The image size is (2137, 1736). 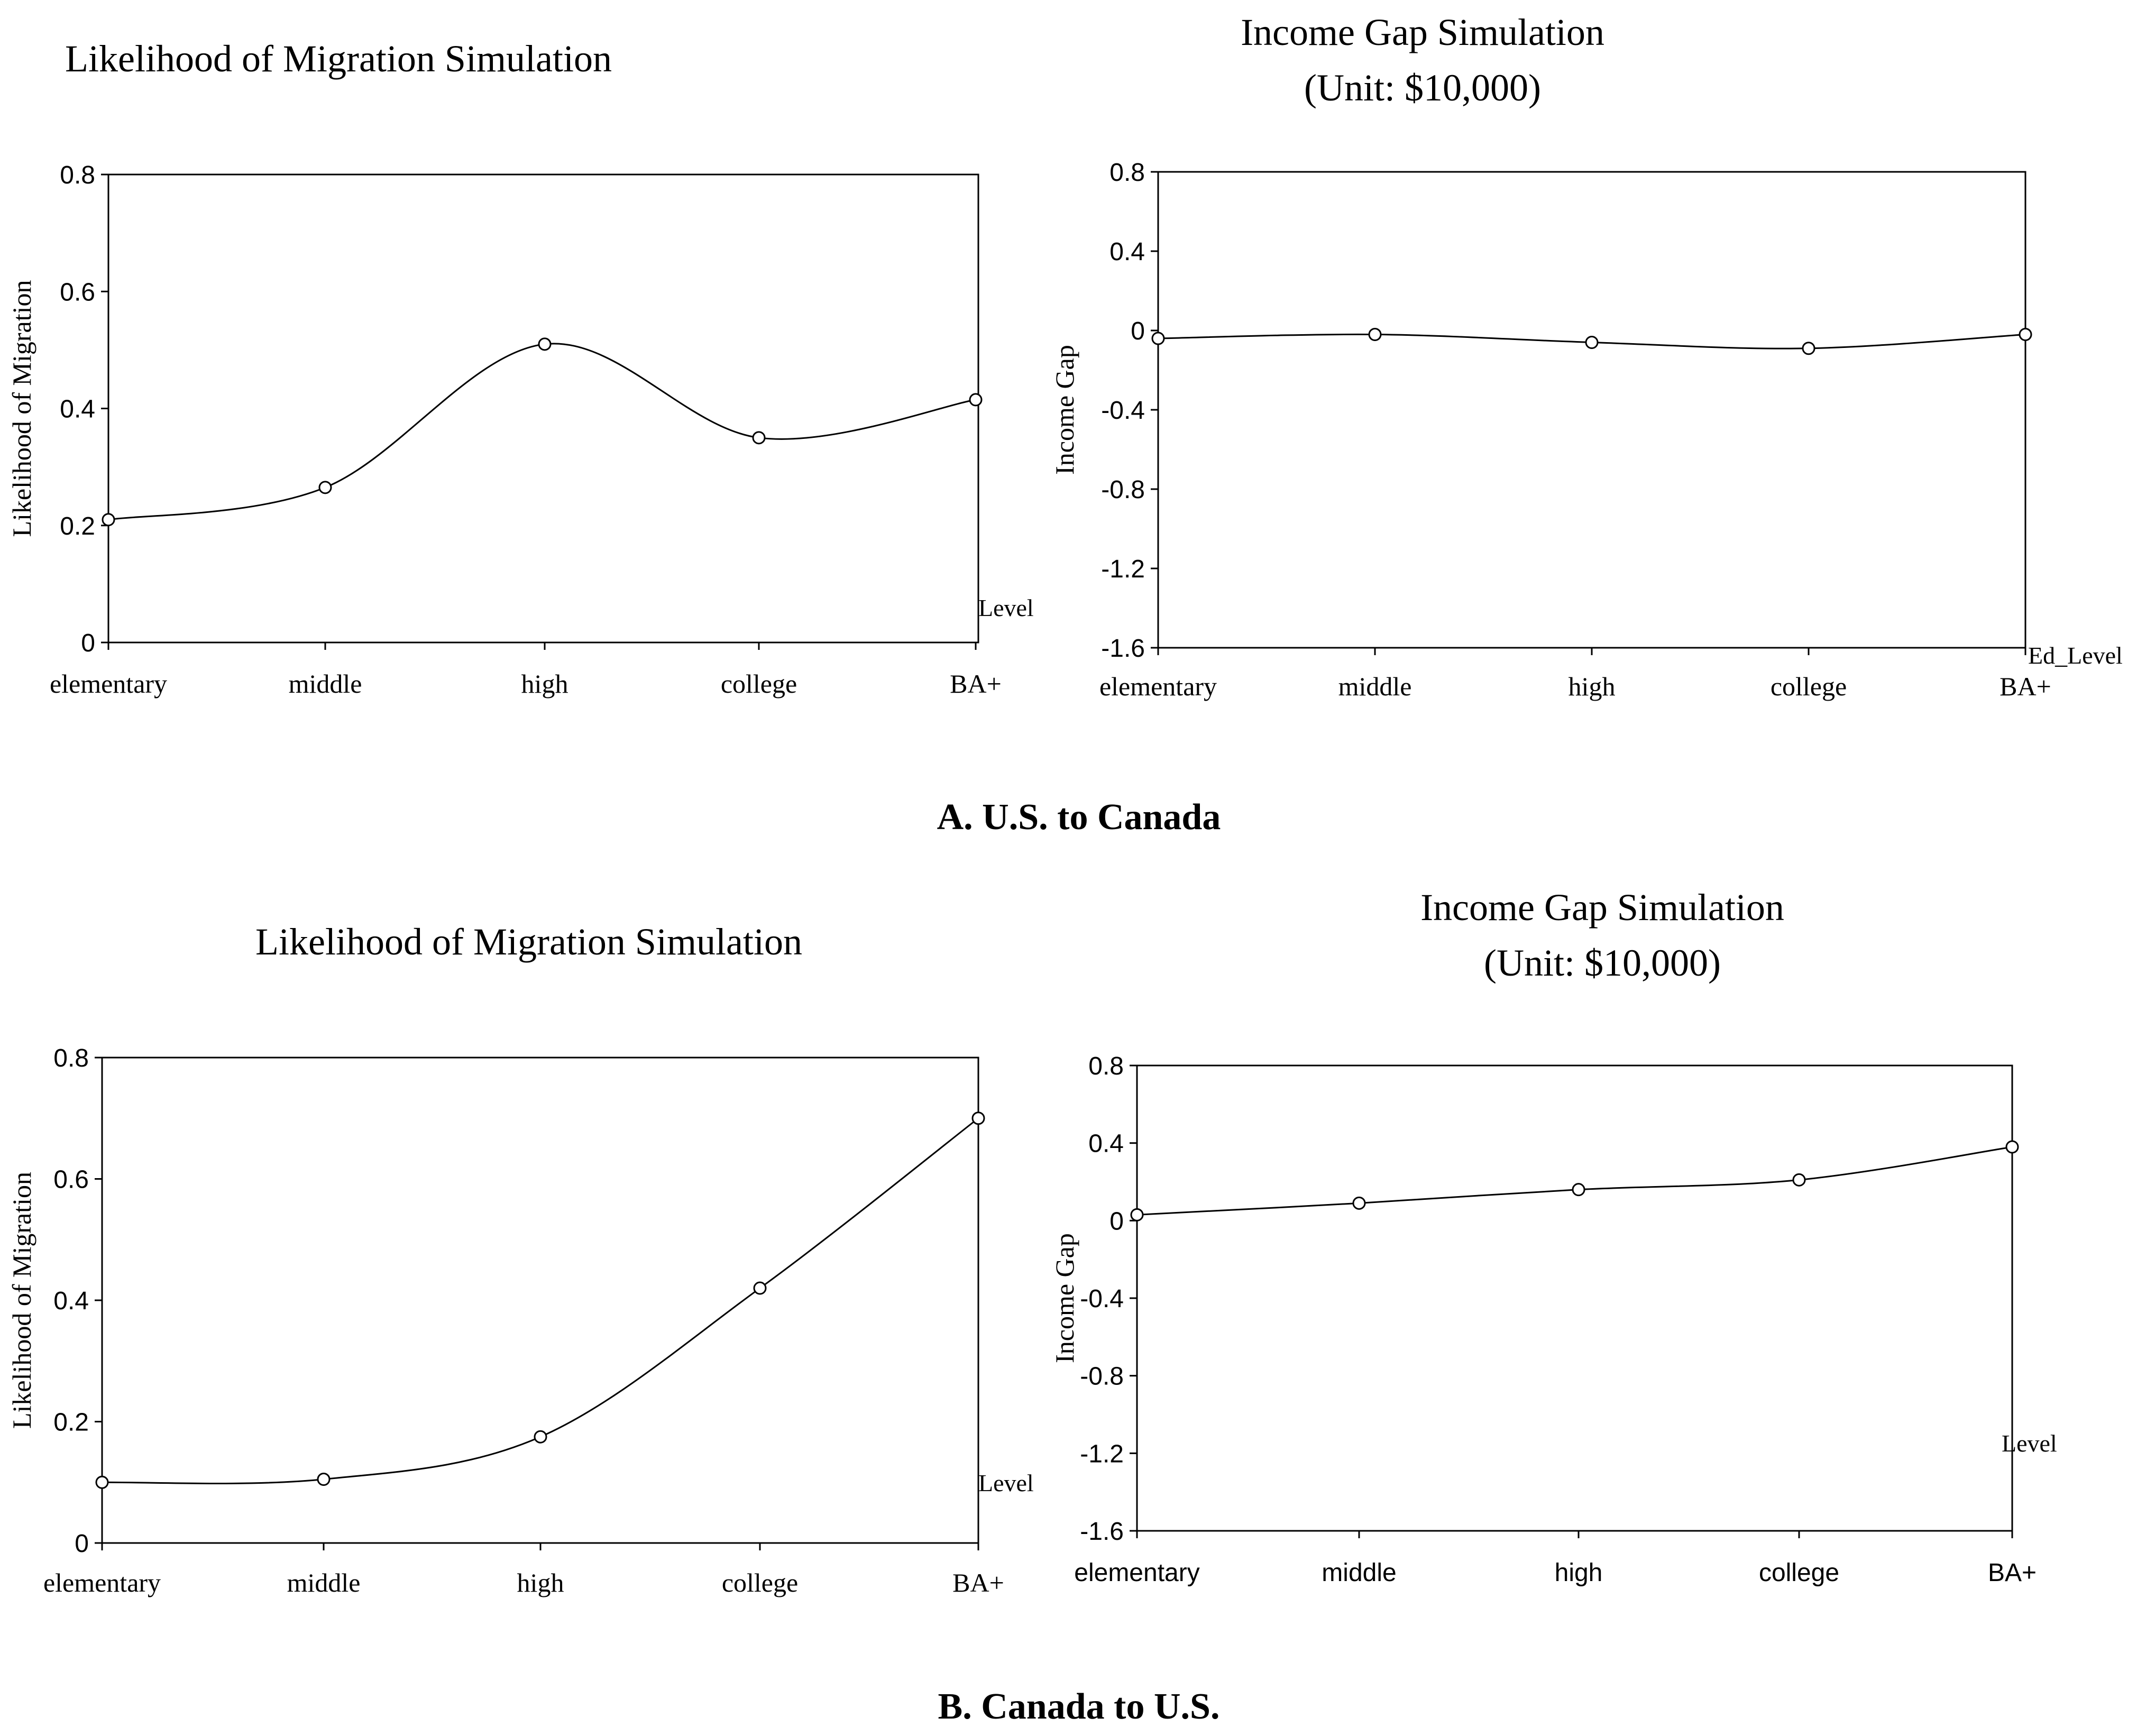 I want to click on panel-a-income-gap-y-tick-label: 0.8, so click(x=1127, y=173).